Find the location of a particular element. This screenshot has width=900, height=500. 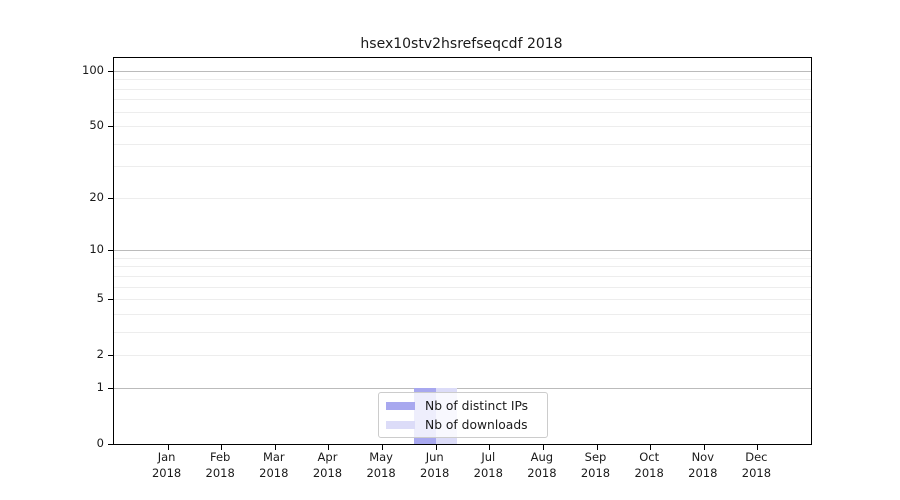

y-tick-label: 1 is located at coordinates (100, 387).